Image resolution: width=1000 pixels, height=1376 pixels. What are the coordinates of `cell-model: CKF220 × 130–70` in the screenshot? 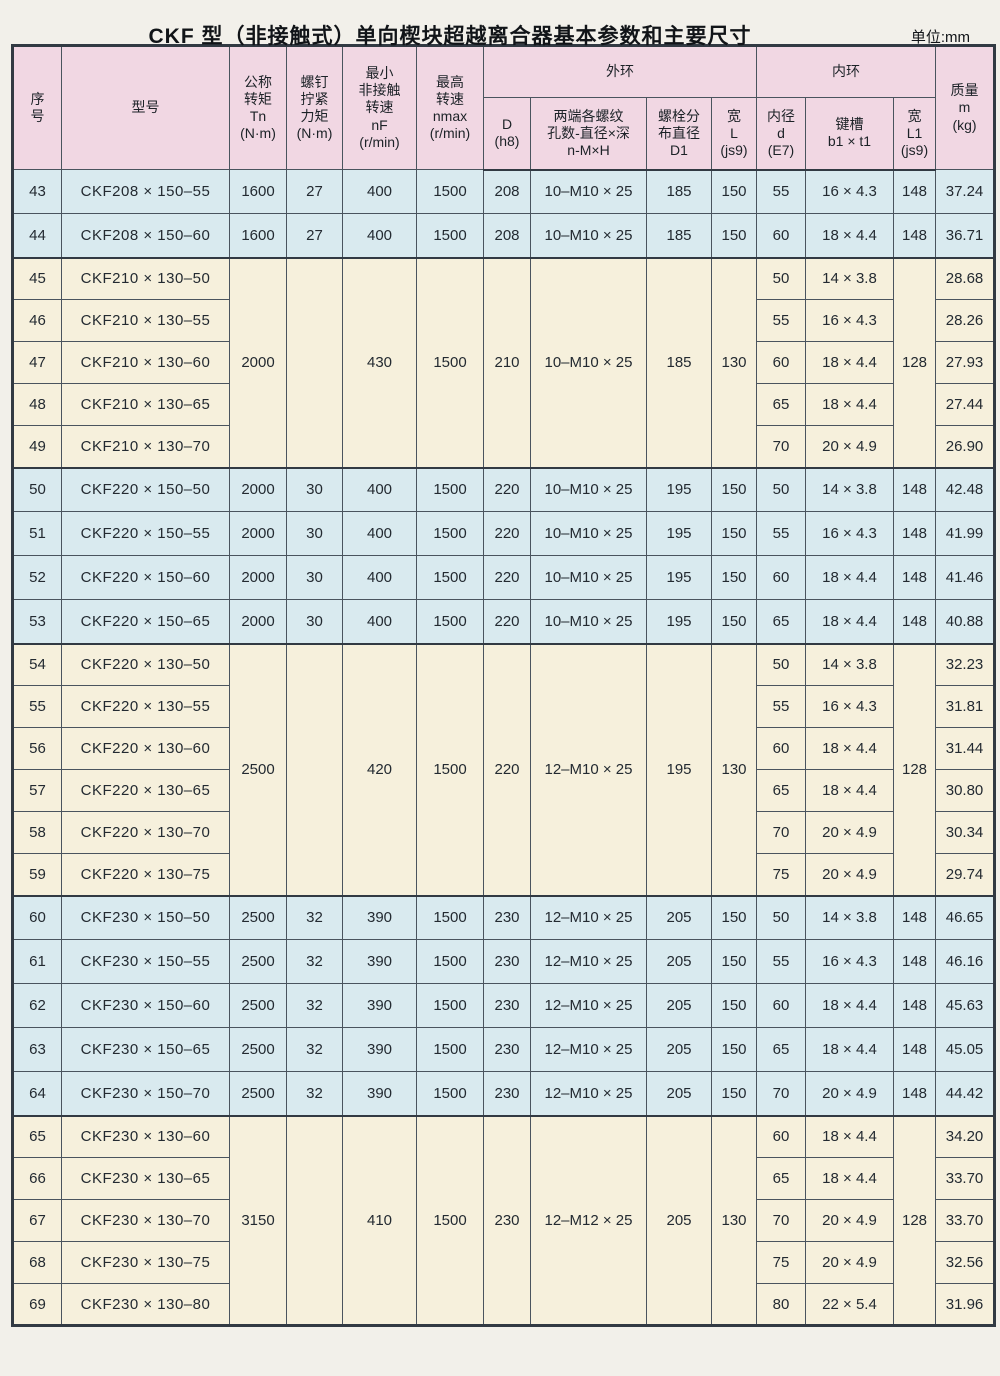 It's located at (145, 832).